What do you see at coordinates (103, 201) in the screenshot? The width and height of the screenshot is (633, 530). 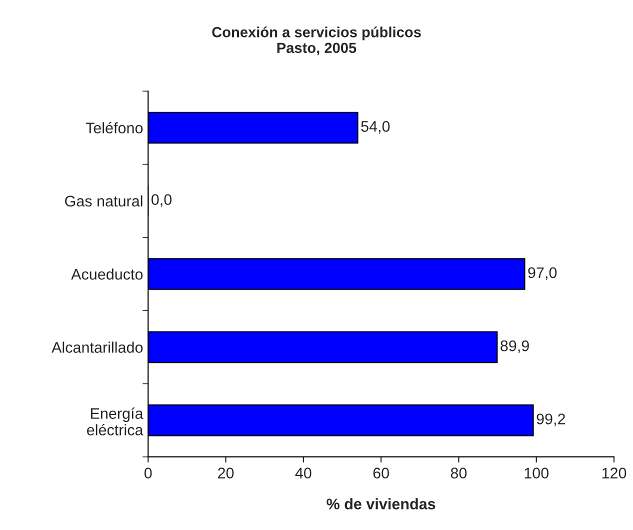 I see `y-tick-label: Gas natural` at bounding box center [103, 201].